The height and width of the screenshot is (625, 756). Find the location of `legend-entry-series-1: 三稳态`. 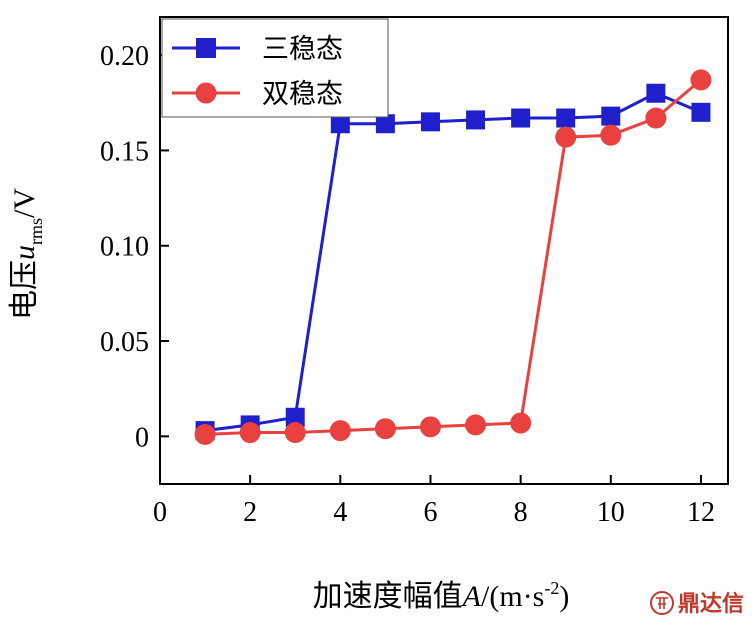

legend-entry-series-1: 三稳态 is located at coordinates (257, 49).